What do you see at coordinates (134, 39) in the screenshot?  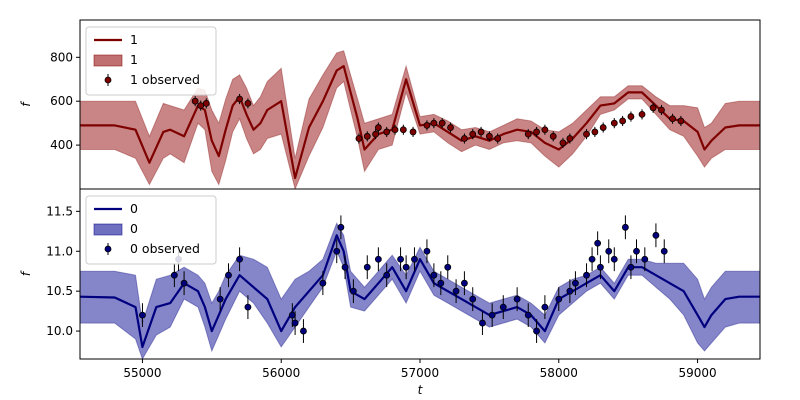 I see `legend-label-0-0: 1` at bounding box center [134, 39].